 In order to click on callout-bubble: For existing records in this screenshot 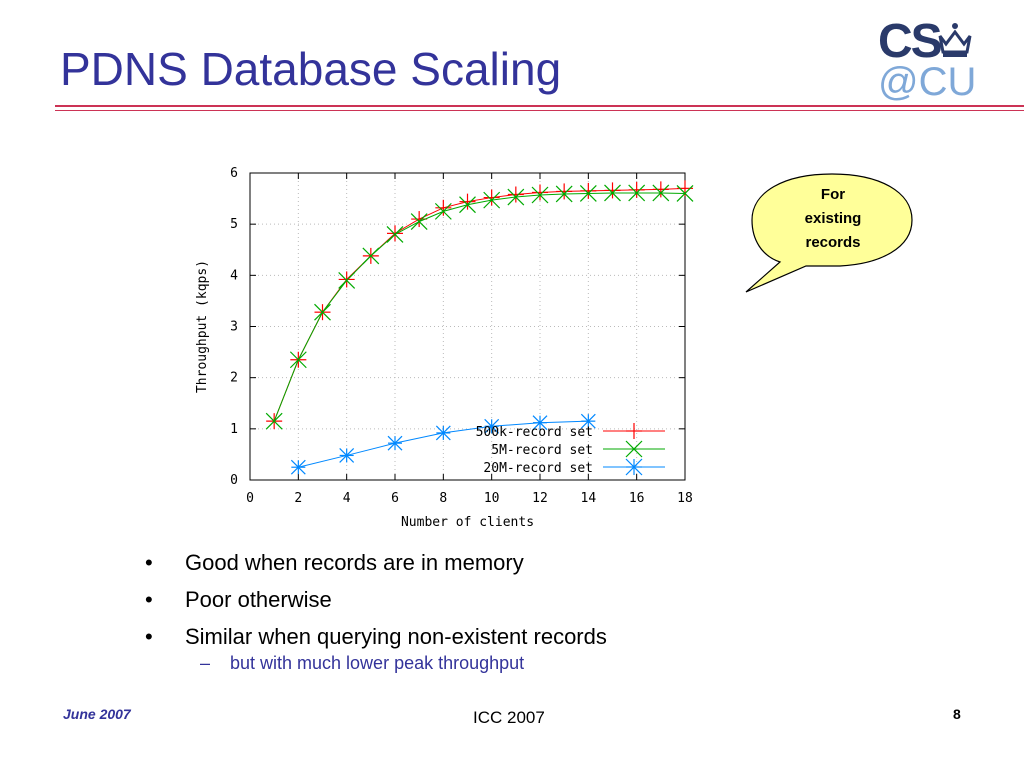, I will do `click(829, 233)`.